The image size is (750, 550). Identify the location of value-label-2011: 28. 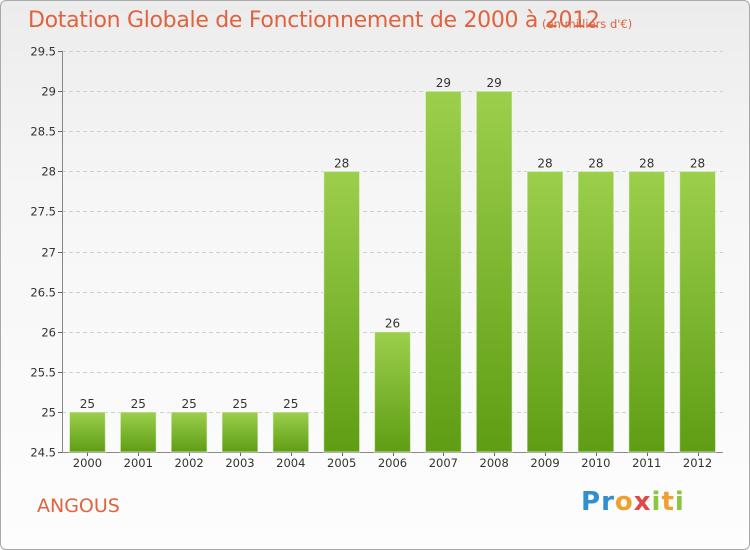
(646, 163).